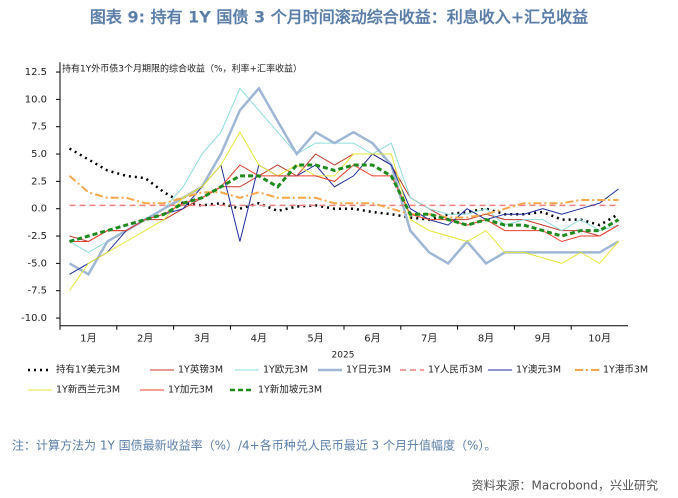 Image resolution: width=678 pixels, height=498 pixels. Describe the element at coordinates (88, 370) in the screenshot. I see `legend-label: 持有1Y美元3M` at that location.